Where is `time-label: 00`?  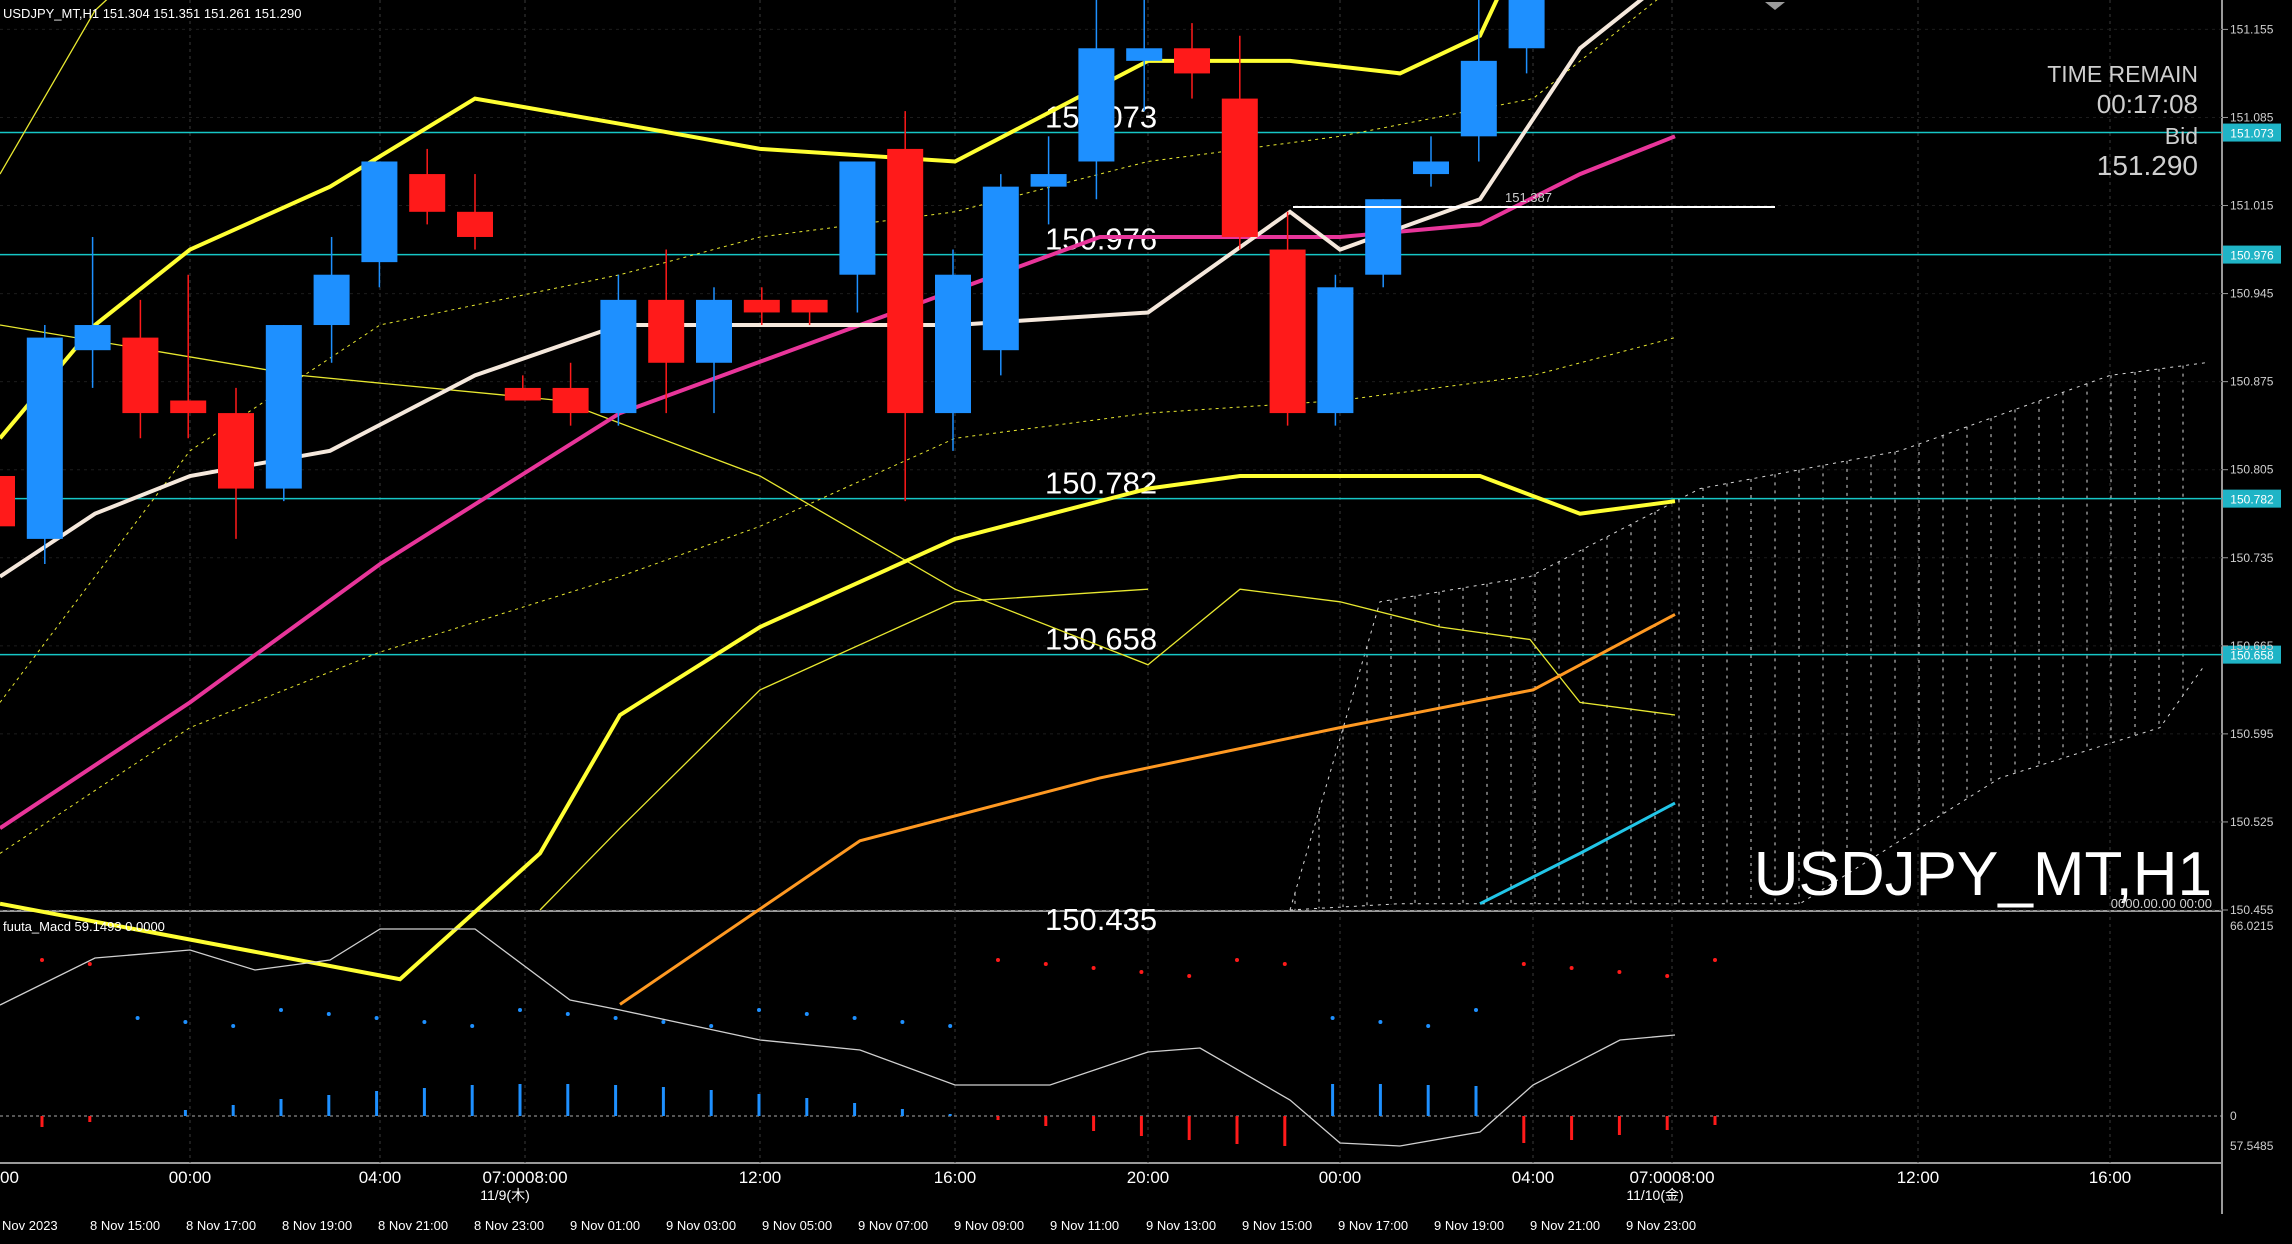 time-label: 00 is located at coordinates (9, 1177).